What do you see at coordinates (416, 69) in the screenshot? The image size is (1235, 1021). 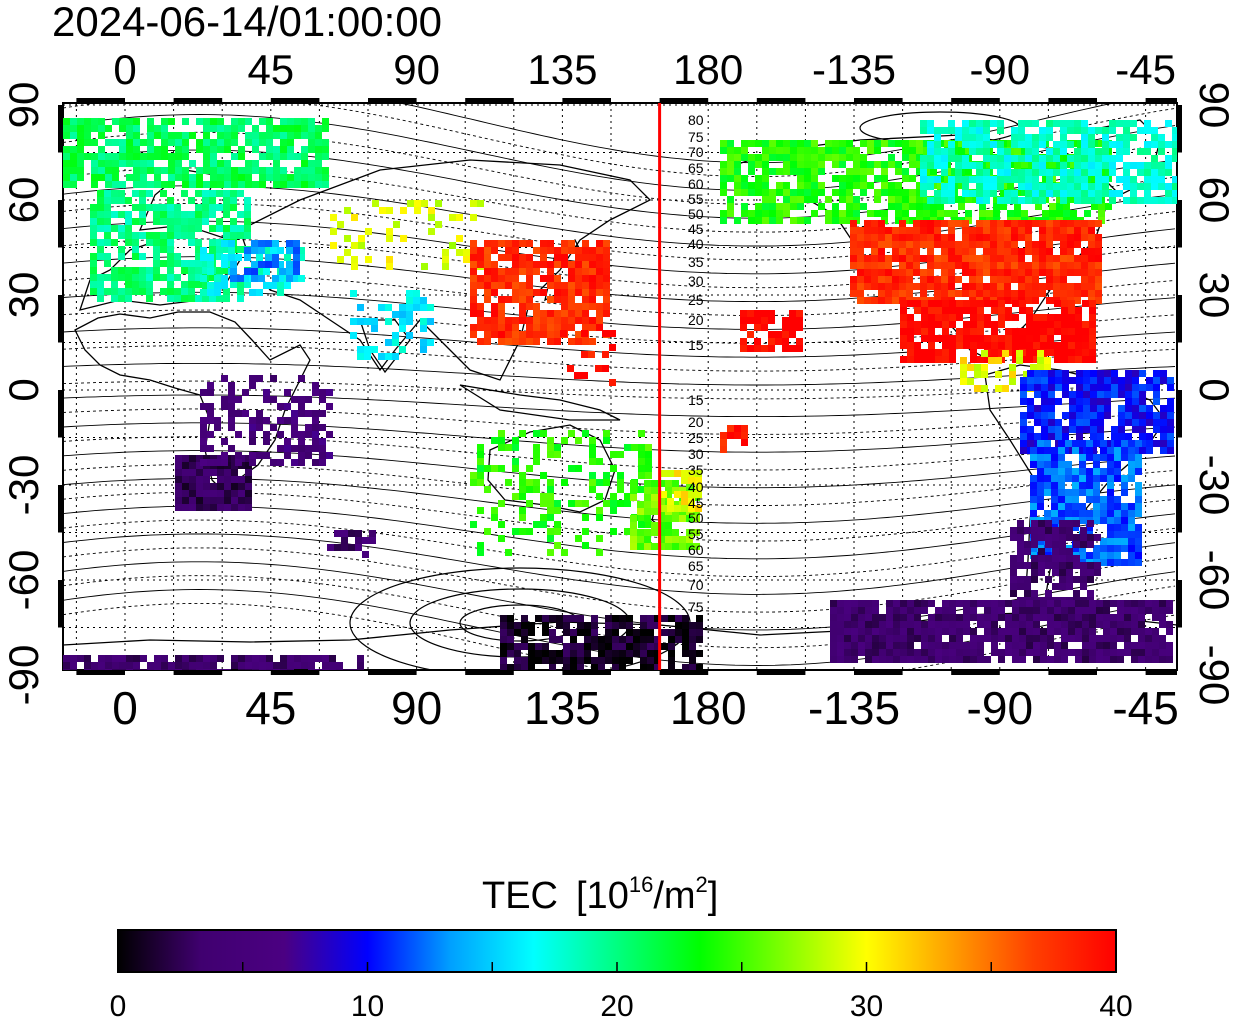 I see `top-lon-label: 90` at bounding box center [416, 69].